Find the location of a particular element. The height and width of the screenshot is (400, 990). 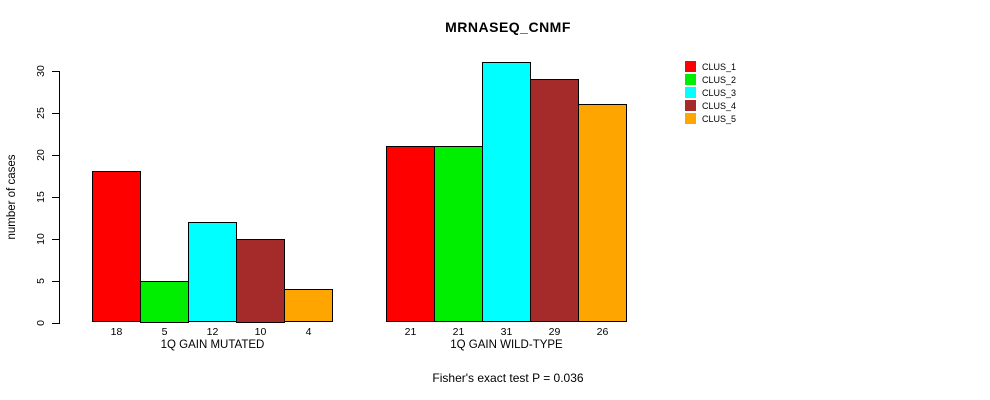

legend-item-clus_2: CLUS_2 is located at coordinates (710, 79).